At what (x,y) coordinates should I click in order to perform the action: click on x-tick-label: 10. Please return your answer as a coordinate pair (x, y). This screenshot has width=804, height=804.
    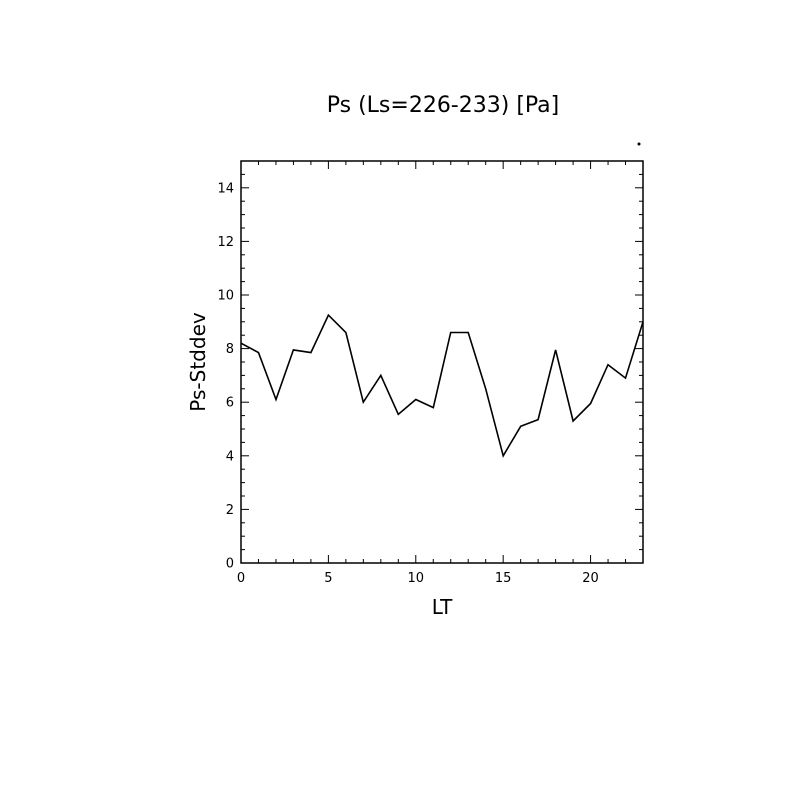
    Looking at the image, I should click on (416, 578).